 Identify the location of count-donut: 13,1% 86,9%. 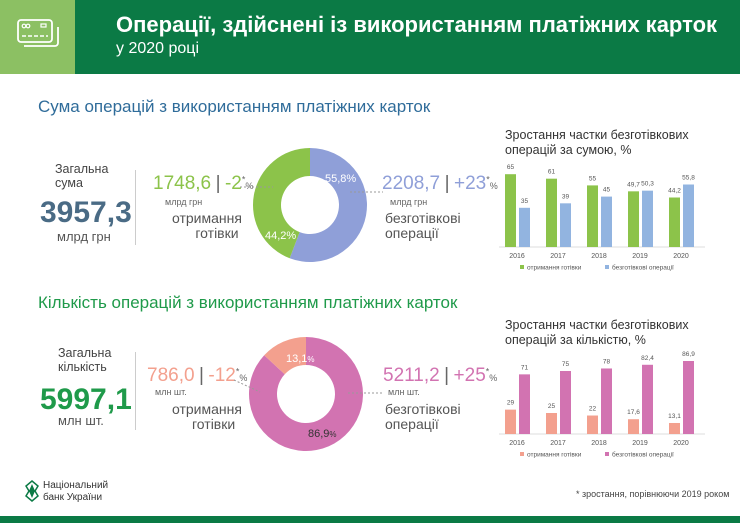
(308, 394).